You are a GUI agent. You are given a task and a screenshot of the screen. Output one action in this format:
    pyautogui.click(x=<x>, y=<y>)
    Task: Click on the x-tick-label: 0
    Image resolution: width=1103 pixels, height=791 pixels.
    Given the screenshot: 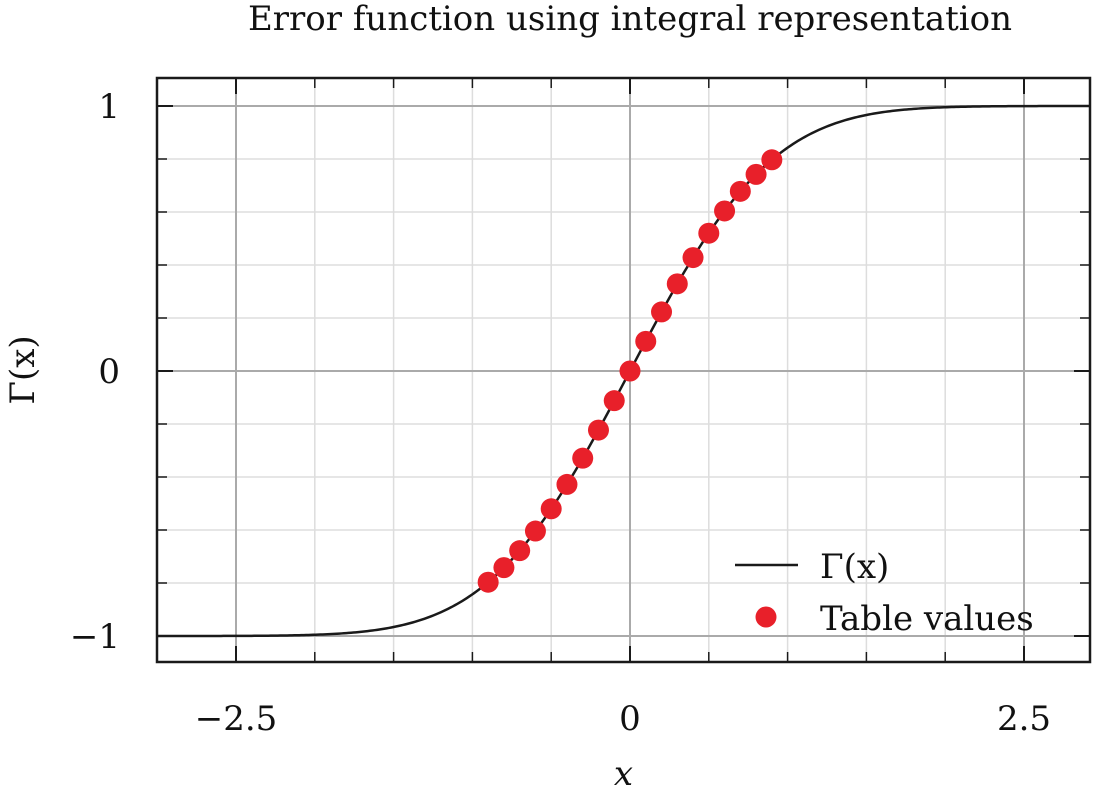 What is the action you would take?
    pyautogui.click(x=630, y=719)
    